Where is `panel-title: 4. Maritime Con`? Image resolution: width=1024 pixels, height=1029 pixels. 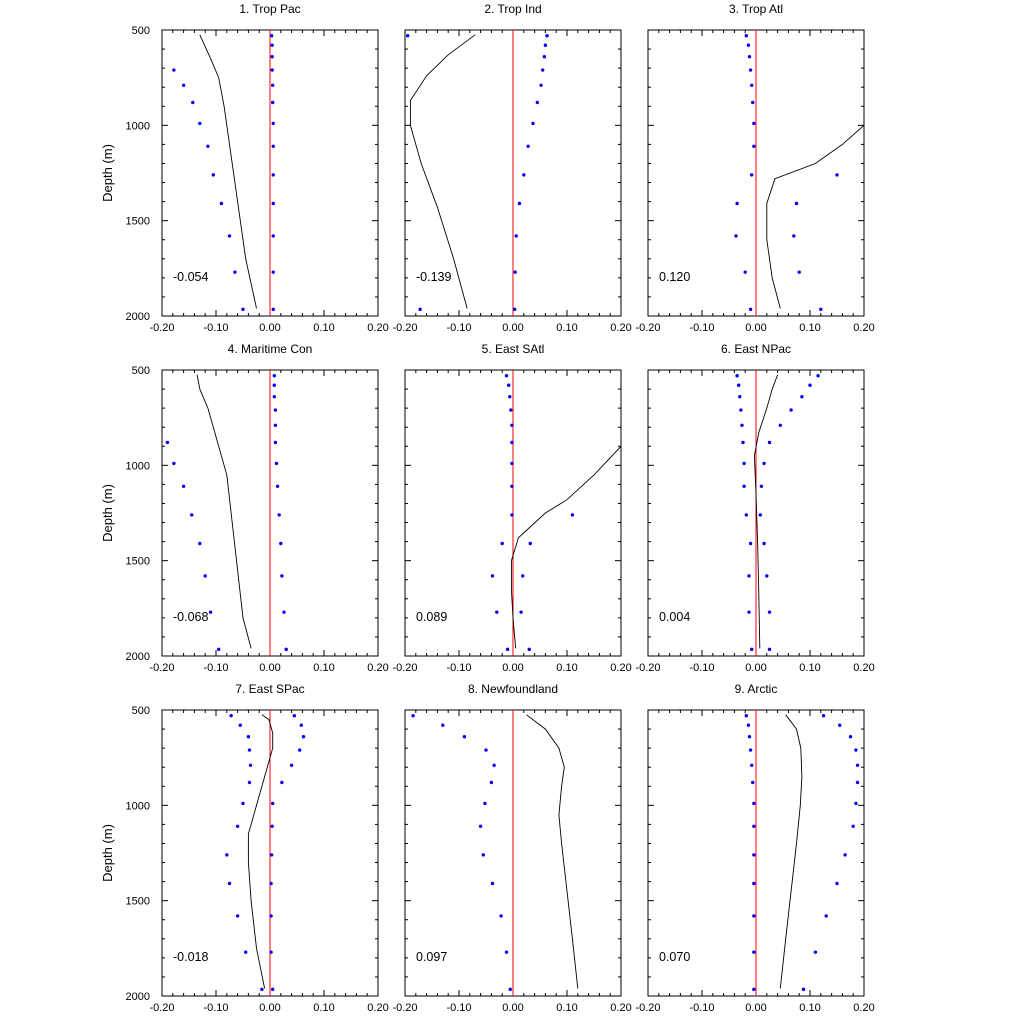 panel-title: 4. Maritime Con is located at coordinates (270, 349).